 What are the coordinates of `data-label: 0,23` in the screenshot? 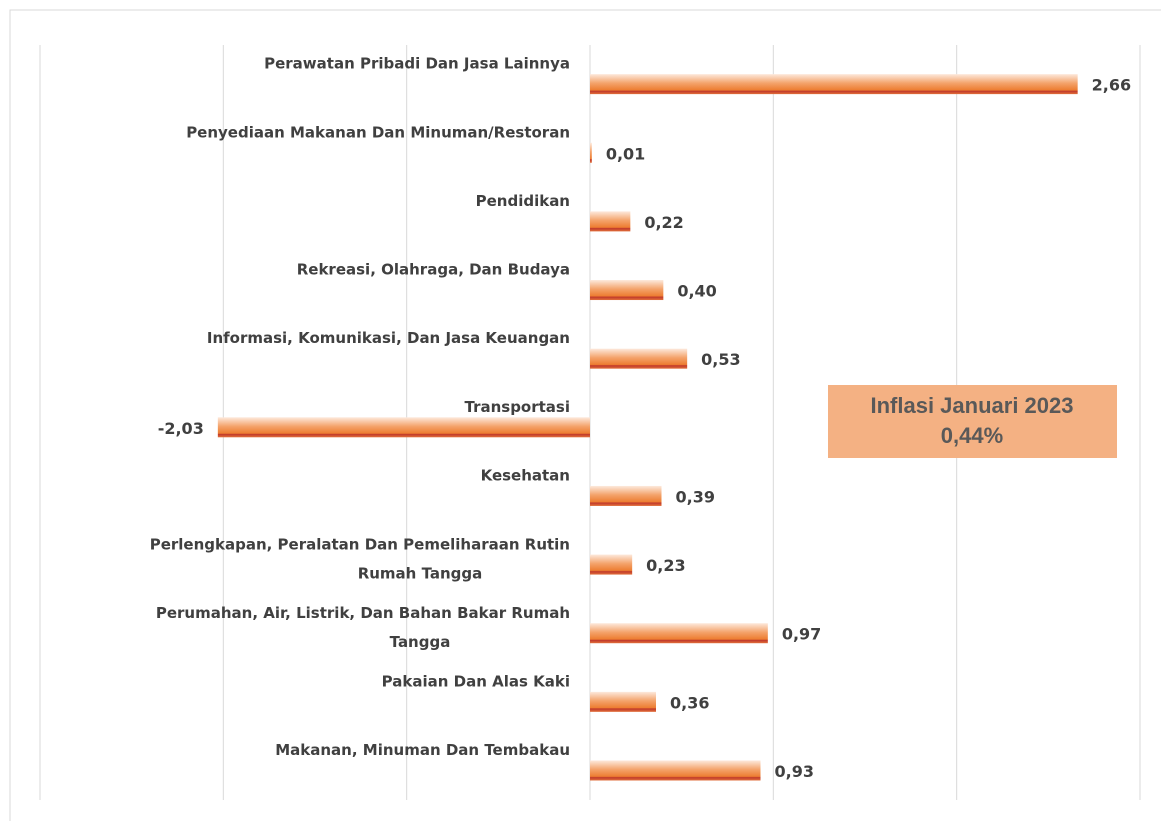 It's located at (665, 565).